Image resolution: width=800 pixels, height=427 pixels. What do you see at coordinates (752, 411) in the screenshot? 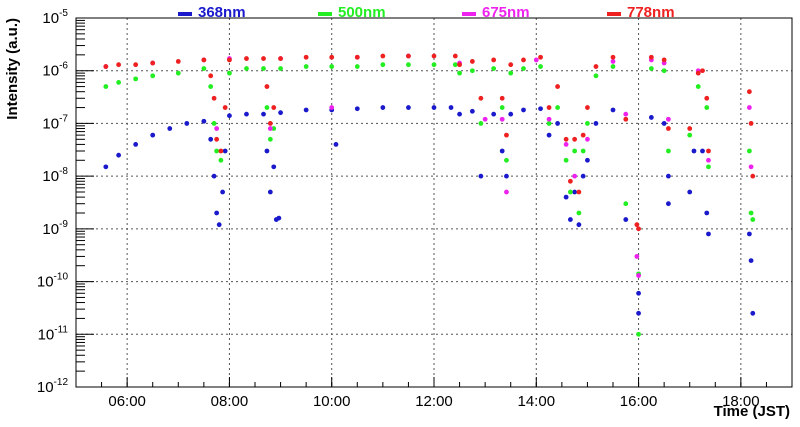
I see `x-axis-title: Time (JST)` at bounding box center [752, 411].